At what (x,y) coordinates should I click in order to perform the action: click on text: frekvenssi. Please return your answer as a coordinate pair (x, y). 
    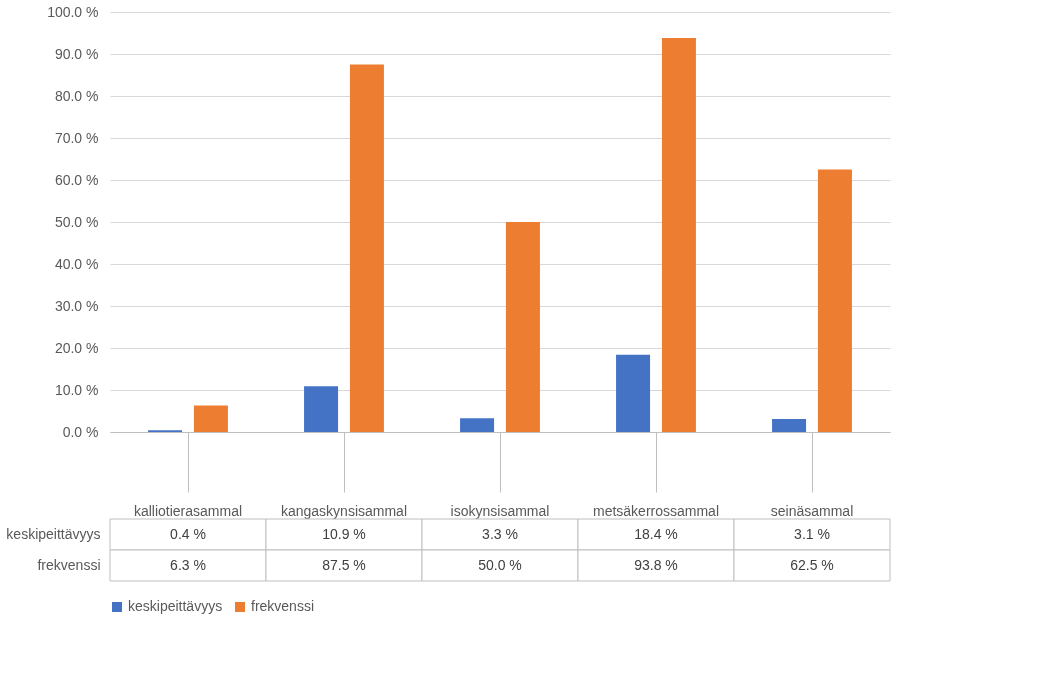
    Looking at the image, I should click on (69, 564).